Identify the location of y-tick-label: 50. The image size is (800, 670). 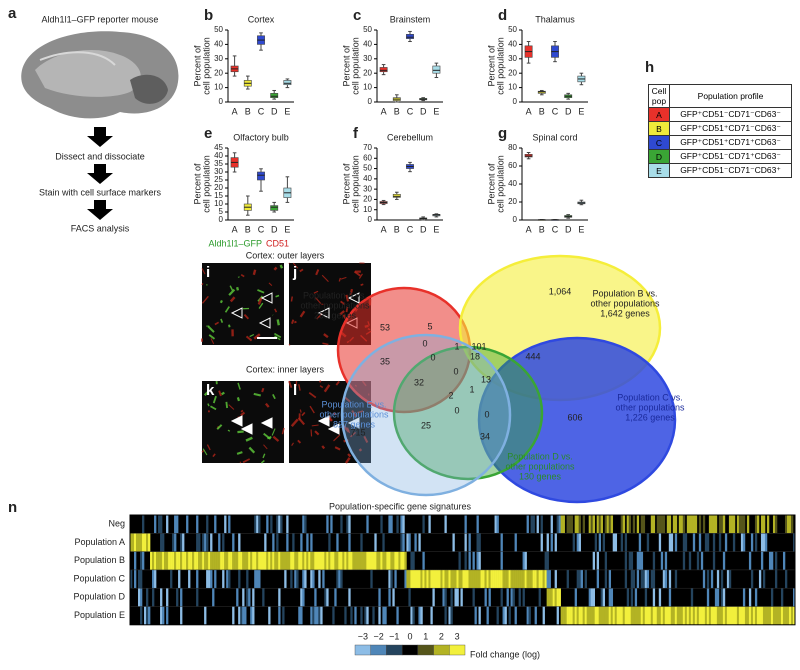
(367, 168).